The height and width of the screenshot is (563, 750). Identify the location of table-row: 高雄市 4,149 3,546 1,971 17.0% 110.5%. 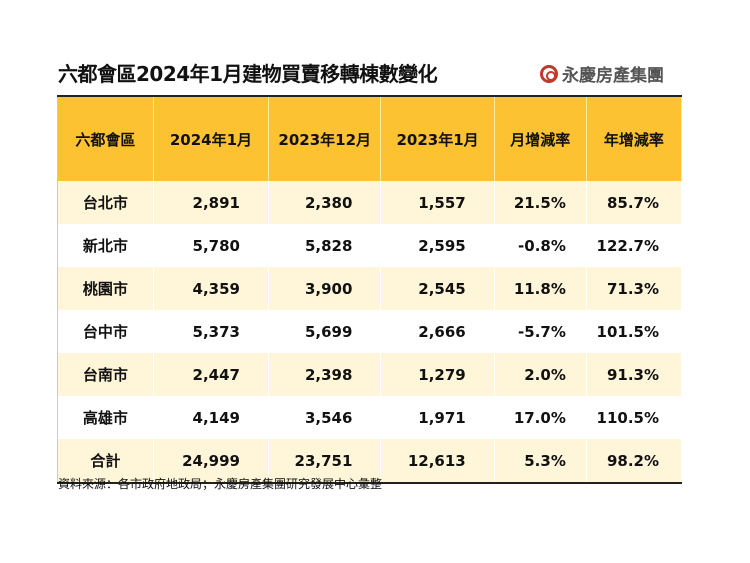
(370, 417).